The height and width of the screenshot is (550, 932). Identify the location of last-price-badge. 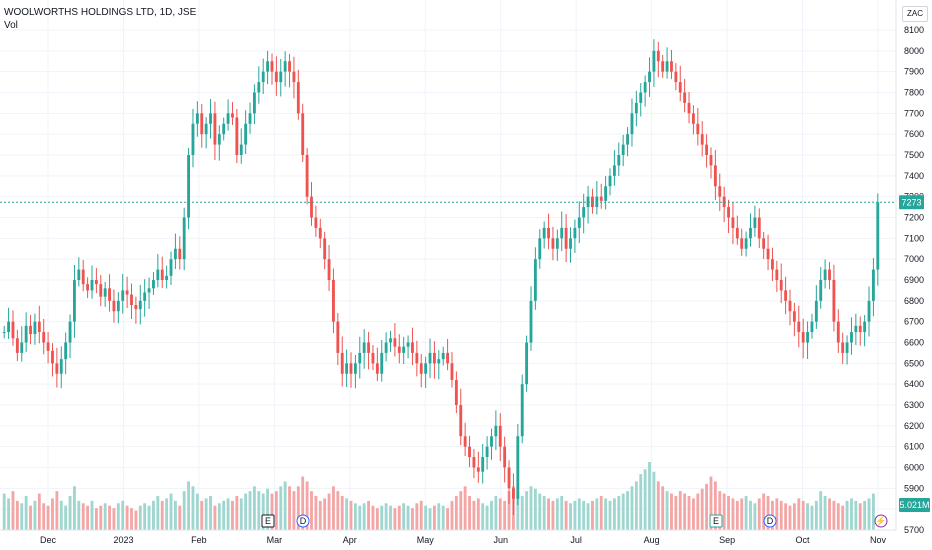
(911, 202).